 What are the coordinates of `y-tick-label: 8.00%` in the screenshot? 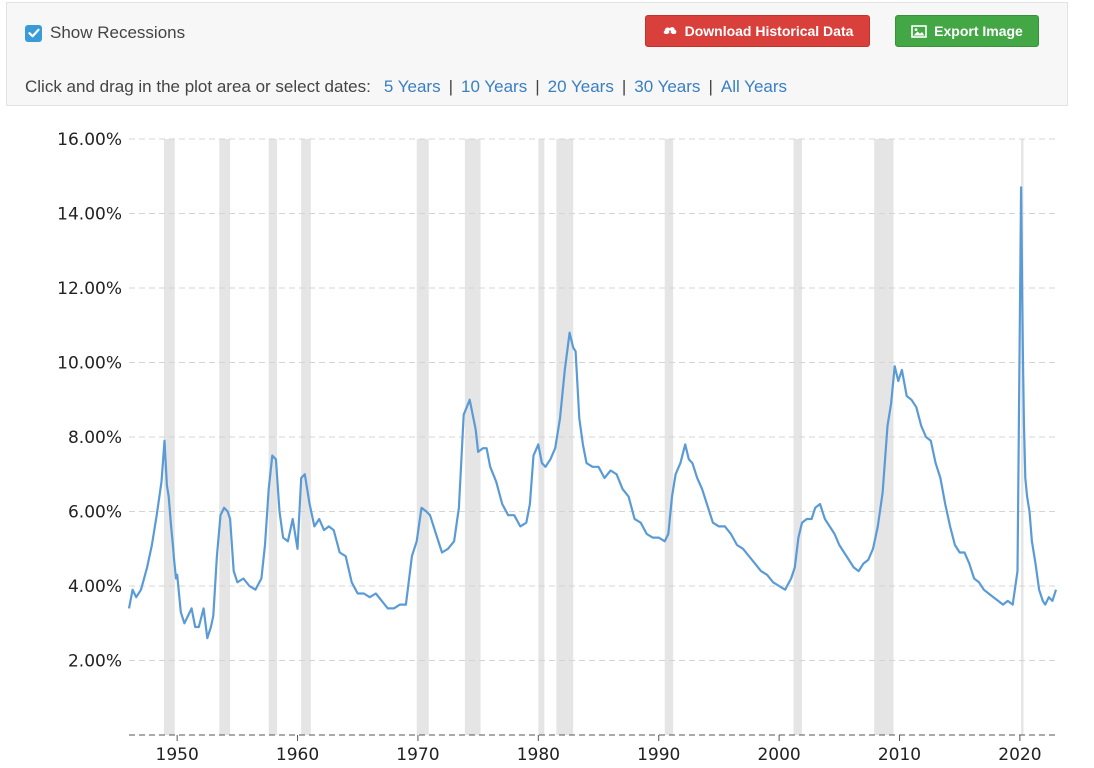 It's located at (95, 438).